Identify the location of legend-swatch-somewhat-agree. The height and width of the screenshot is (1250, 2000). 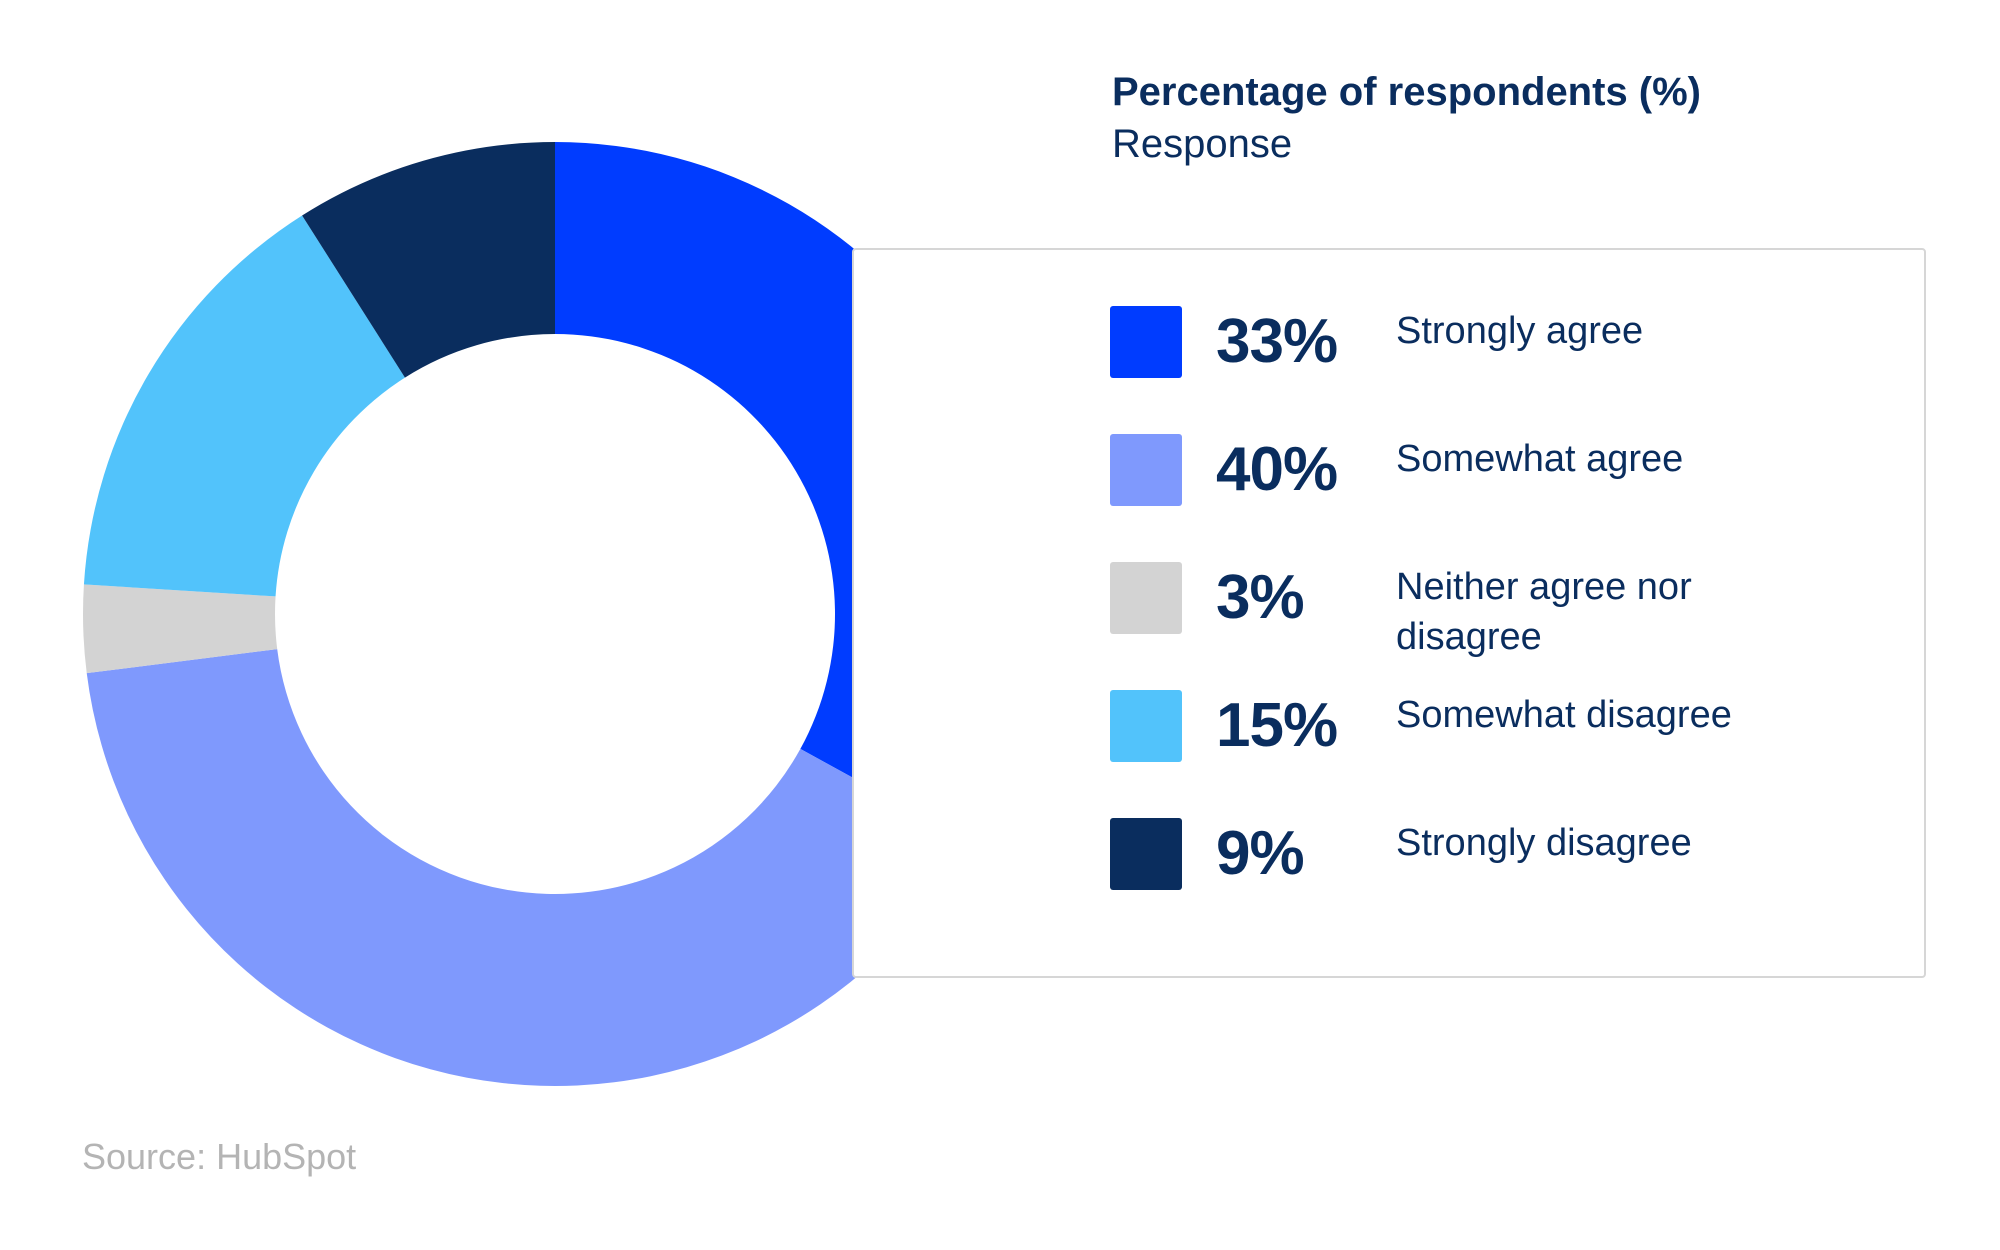
(1146, 470).